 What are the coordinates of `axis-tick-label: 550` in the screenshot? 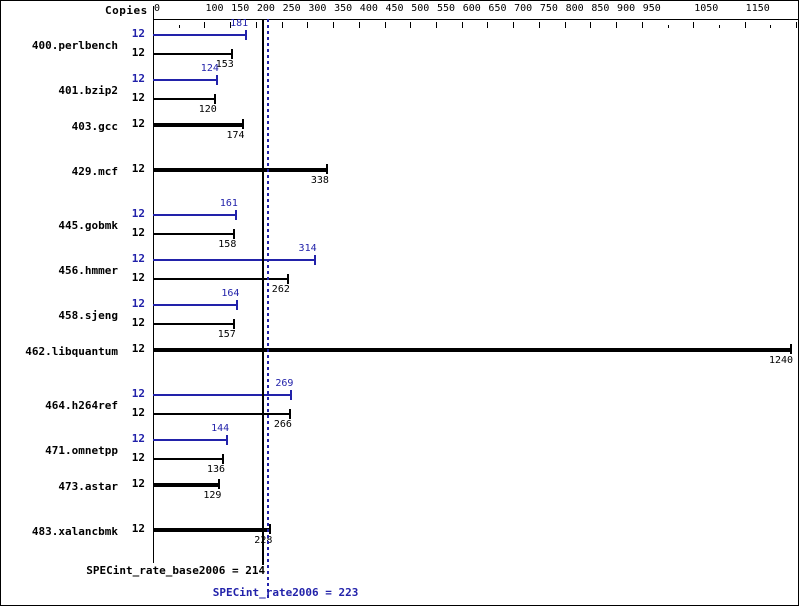 It's located at (446, 8).